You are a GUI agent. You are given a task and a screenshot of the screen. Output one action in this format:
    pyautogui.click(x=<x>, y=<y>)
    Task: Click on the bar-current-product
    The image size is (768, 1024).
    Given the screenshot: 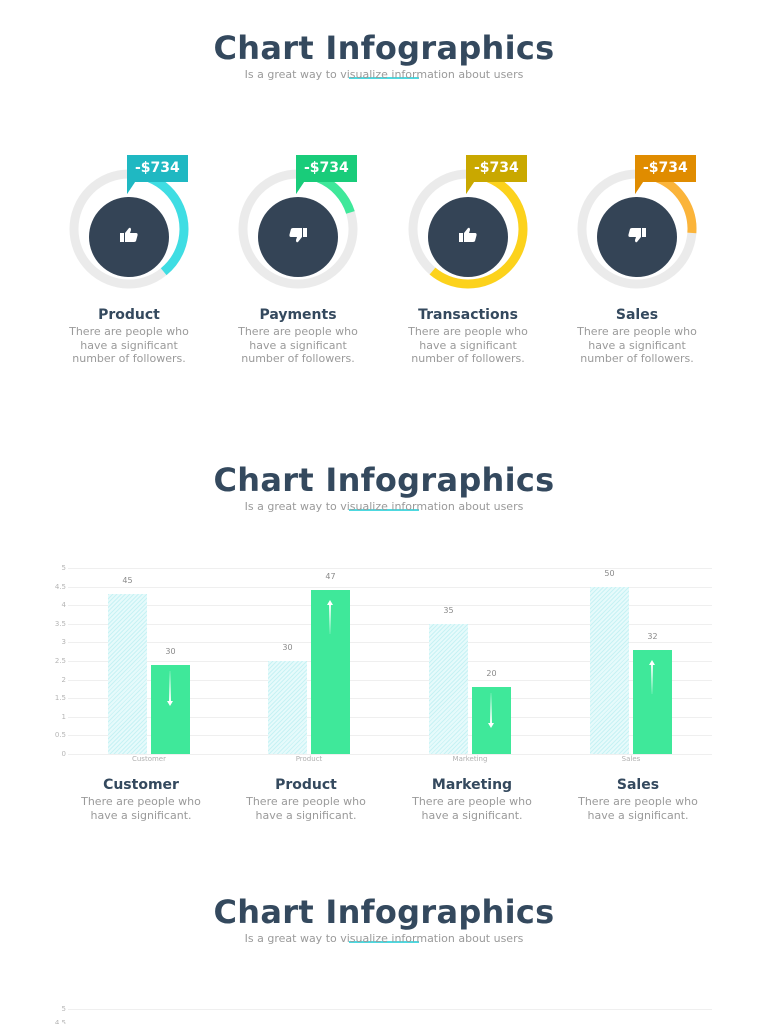 What is the action you would take?
    pyautogui.click(x=330, y=672)
    